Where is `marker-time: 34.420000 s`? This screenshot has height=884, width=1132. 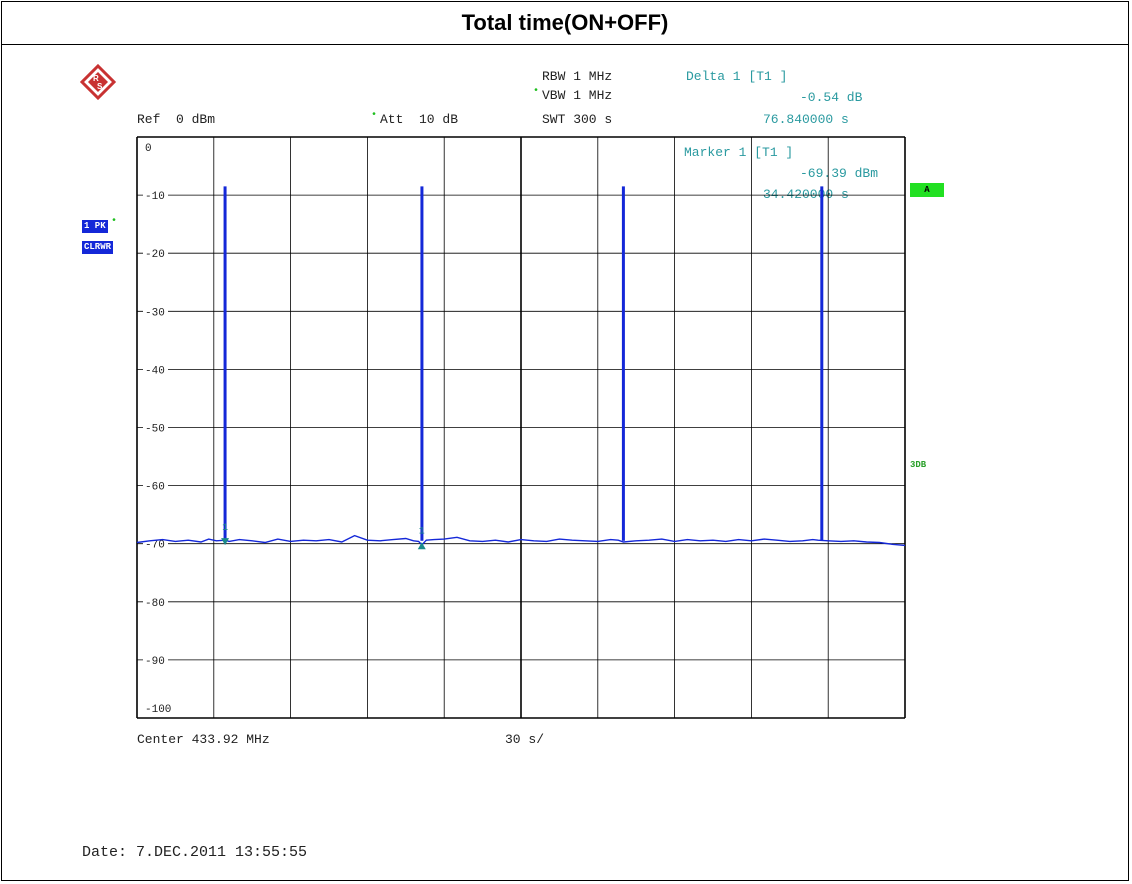 marker-time: 34.420000 s is located at coordinates (806, 194).